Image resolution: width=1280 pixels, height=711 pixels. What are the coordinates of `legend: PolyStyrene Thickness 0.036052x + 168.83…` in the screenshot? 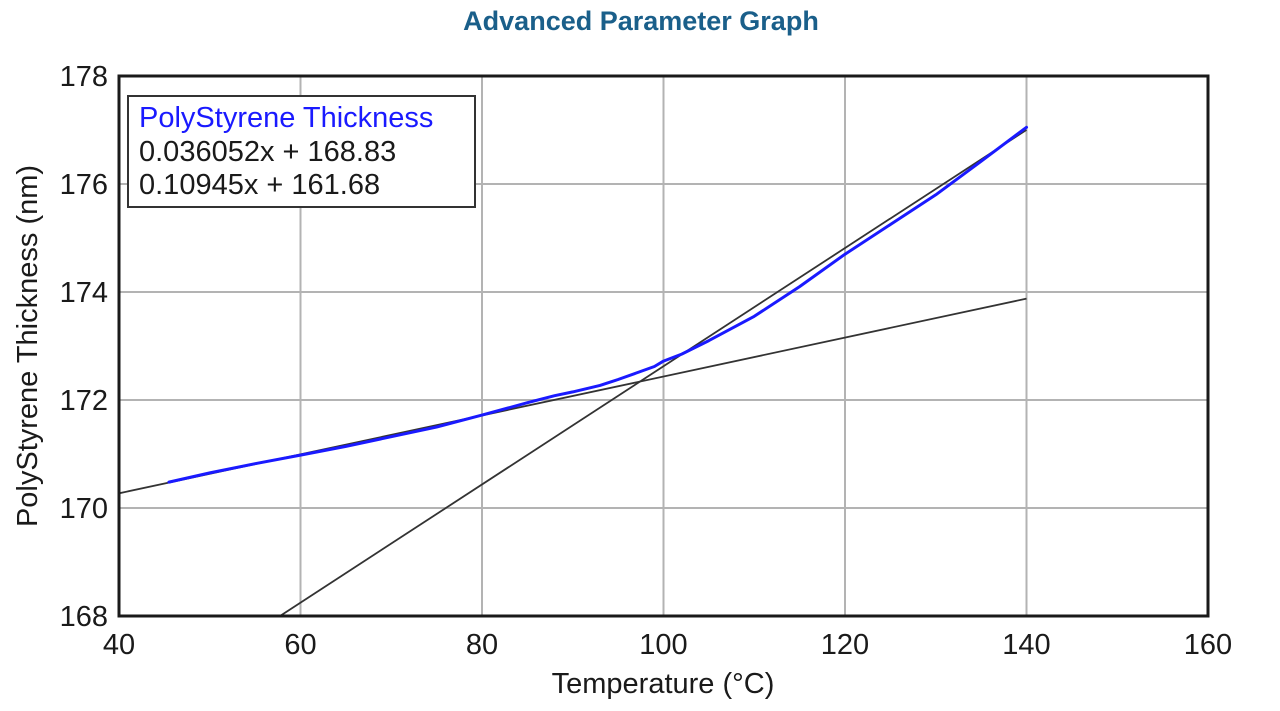 It's located at (301, 151).